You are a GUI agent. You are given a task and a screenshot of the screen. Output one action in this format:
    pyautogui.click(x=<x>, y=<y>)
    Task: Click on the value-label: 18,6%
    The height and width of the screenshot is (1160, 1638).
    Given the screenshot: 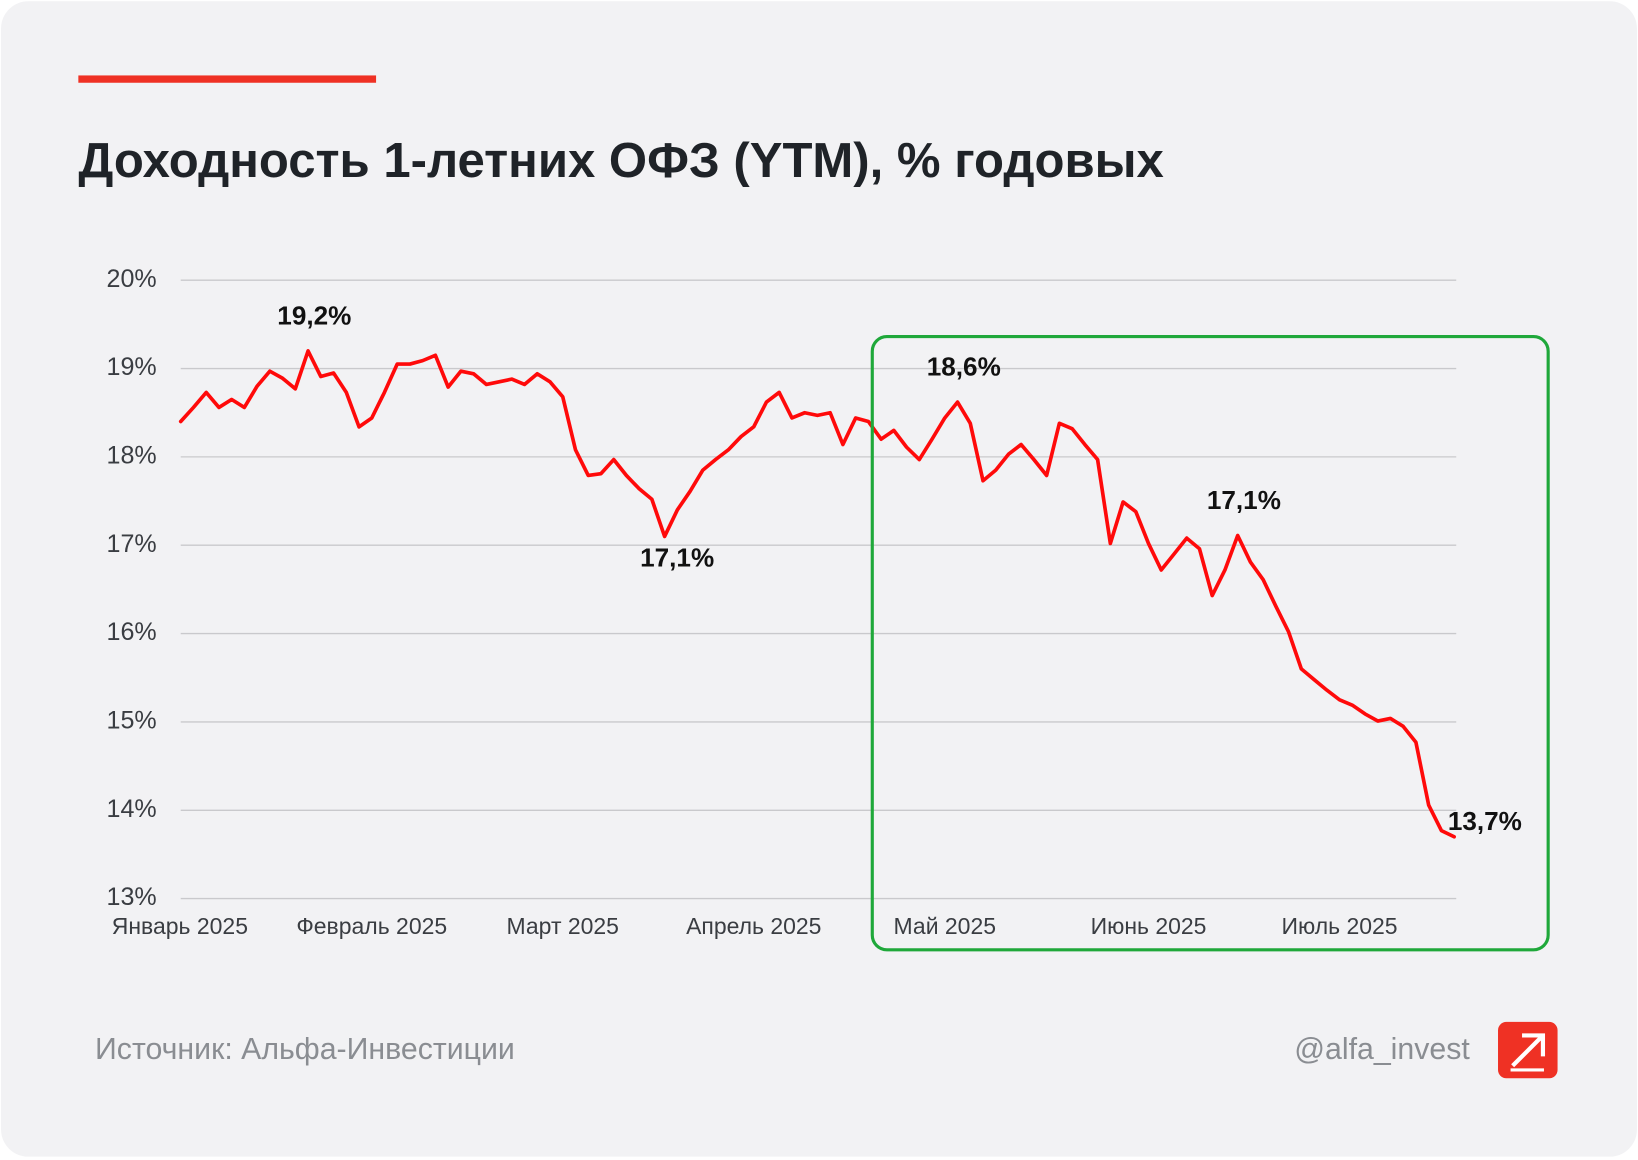 What is the action you would take?
    pyautogui.click(x=964, y=367)
    